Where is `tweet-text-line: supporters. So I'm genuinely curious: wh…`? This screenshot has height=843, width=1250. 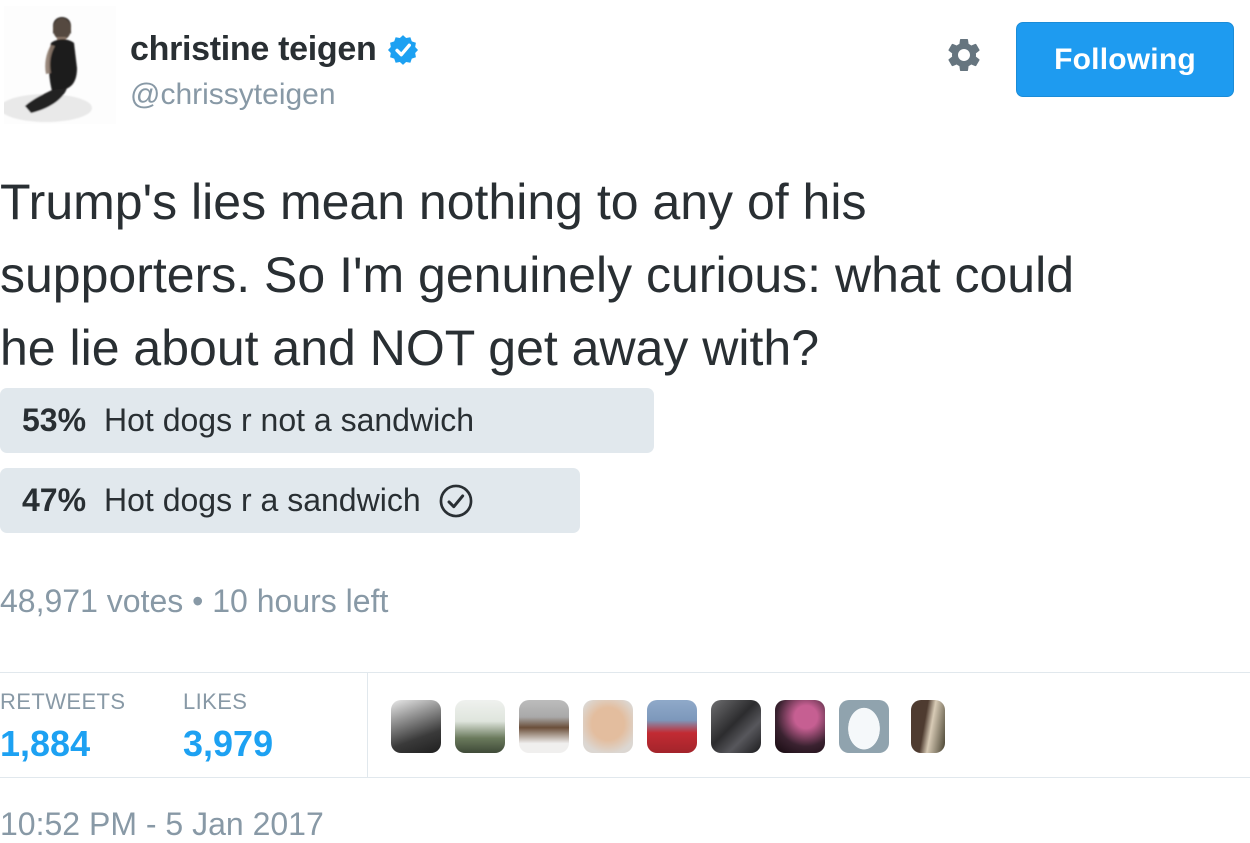 tweet-text-line: supporters. So I'm genuinely curious: wh… is located at coordinates (537, 275).